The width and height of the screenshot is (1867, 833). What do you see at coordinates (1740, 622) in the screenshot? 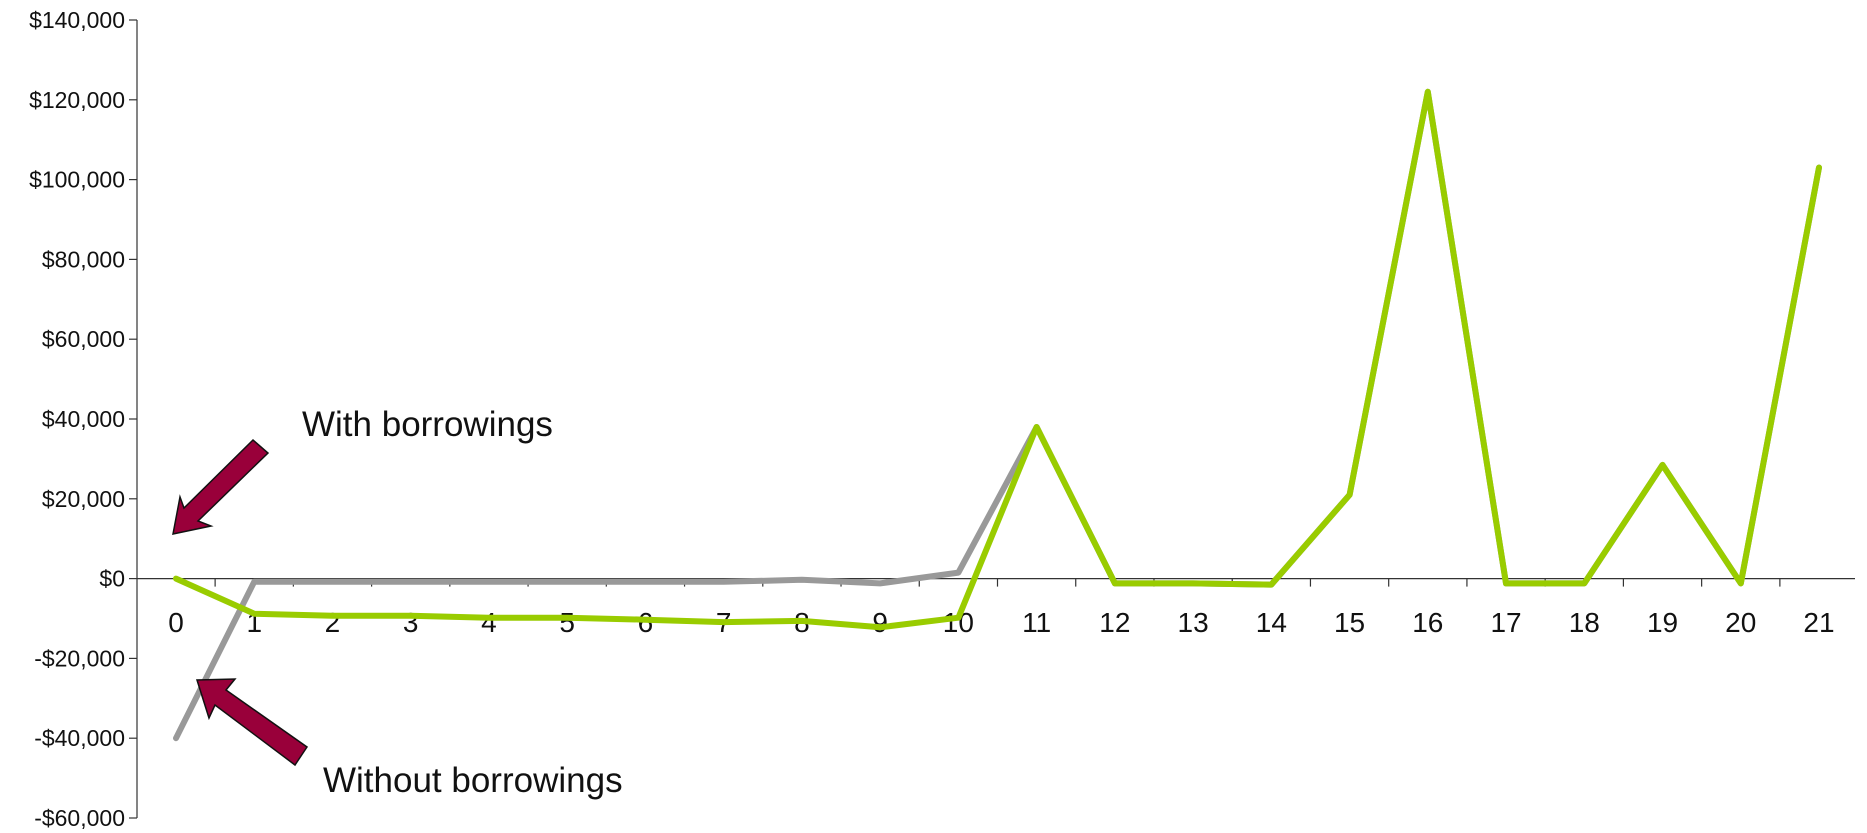
I see `x-tick-label: 20` at bounding box center [1740, 622].